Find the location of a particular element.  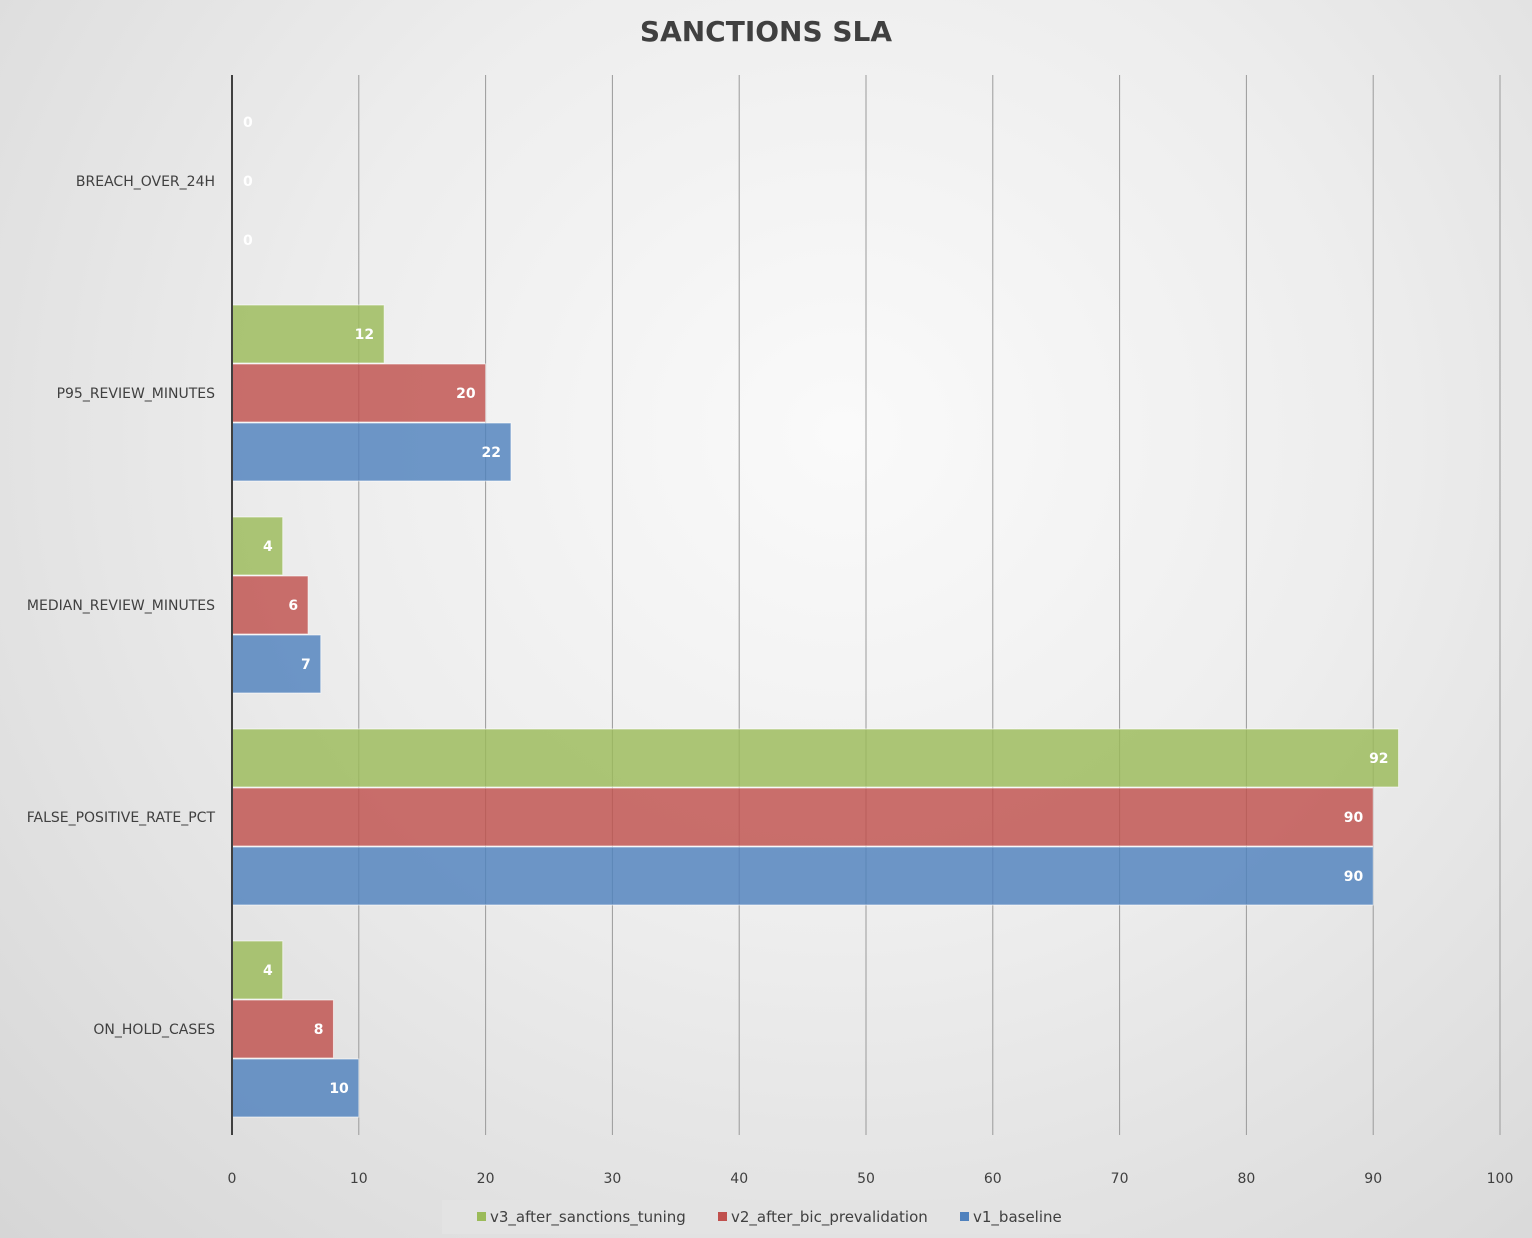

legend-label: v3_after_sanctions_tuning is located at coordinates (588, 1217).